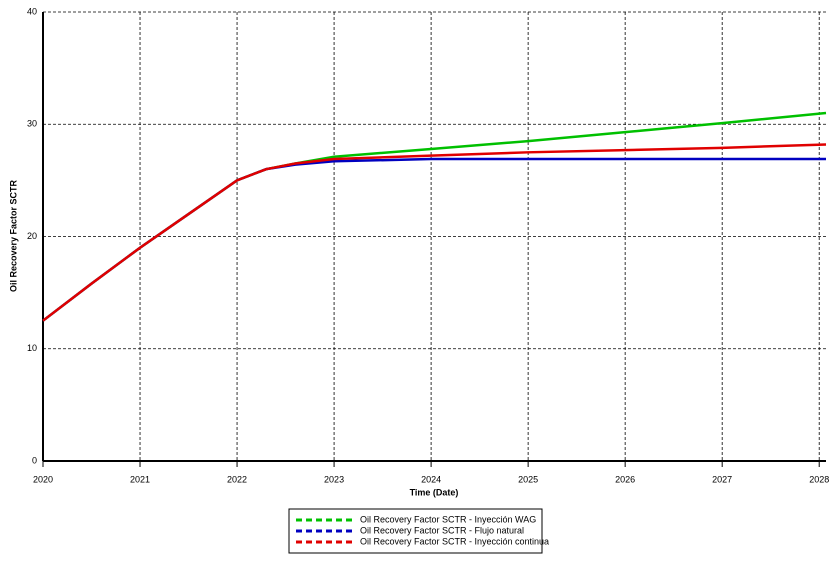 The height and width of the screenshot is (572, 836). I want to click on x-tick-label: 2020, so click(43, 479).